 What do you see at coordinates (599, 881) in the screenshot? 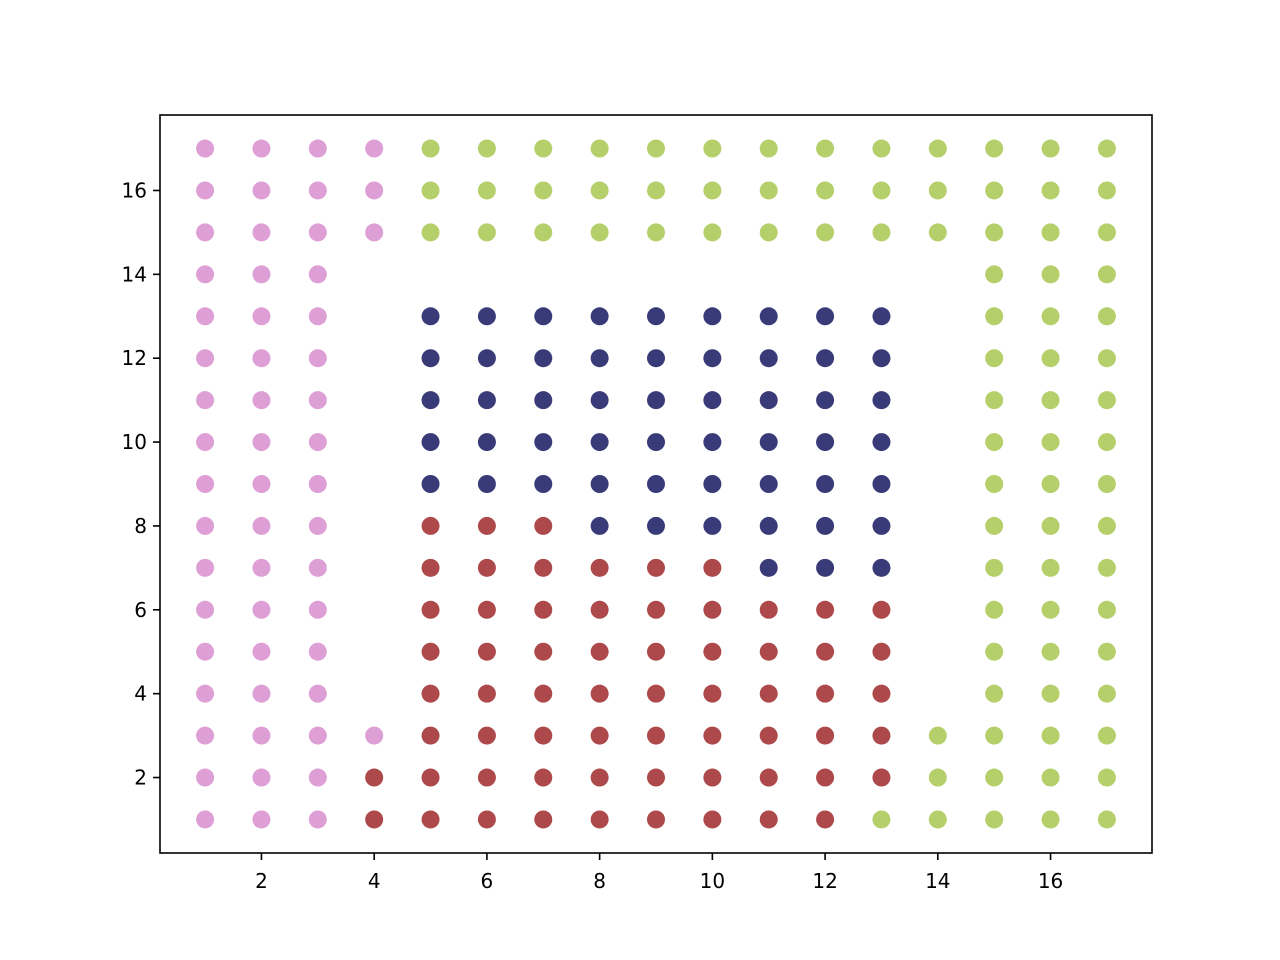
I see `x-tick-label: 8` at bounding box center [599, 881].